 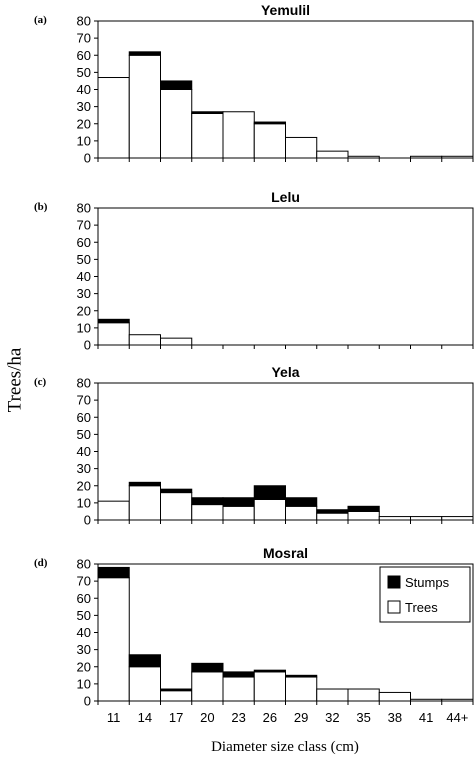 I want to click on plot-frame, so click(x=285, y=276).